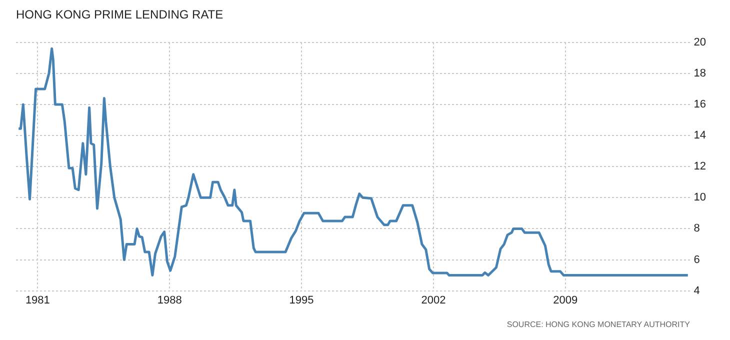 The image size is (730, 340). Describe the element at coordinates (697, 260) in the screenshot. I see `y-tick-label: 6` at that location.